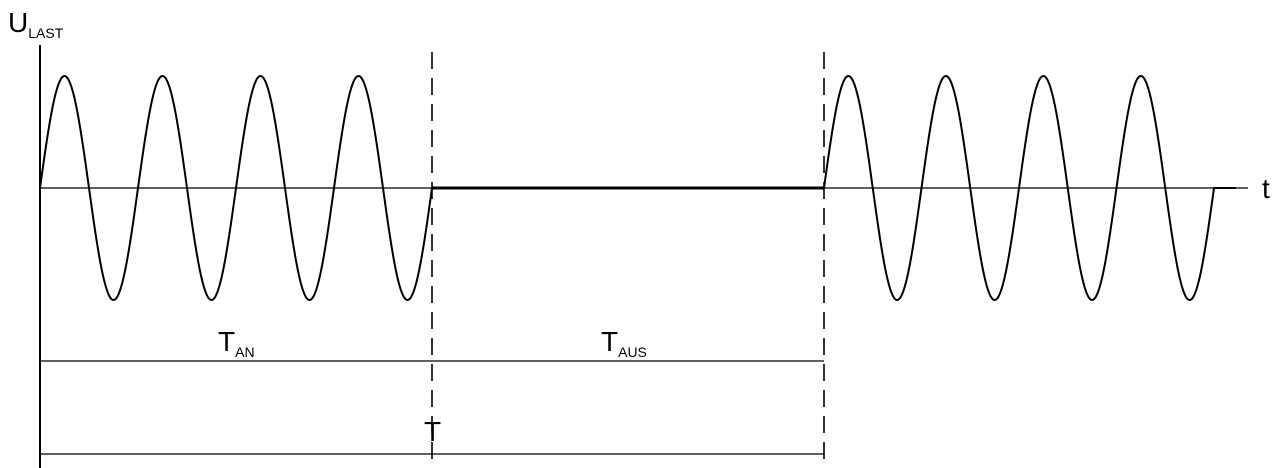 The height and width of the screenshot is (468, 1282). What do you see at coordinates (624, 343) in the screenshot?
I see `t-off-label: TAUS` at bounding box center [624, 343].